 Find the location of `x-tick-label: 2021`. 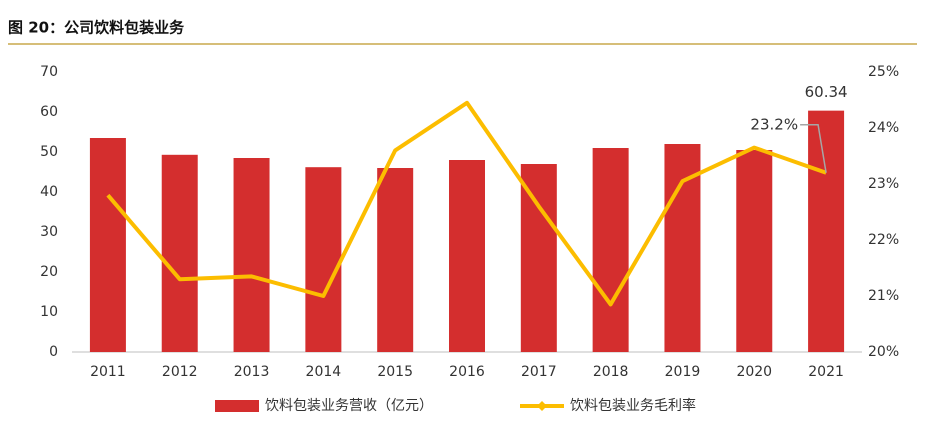

x-tick-label: 2021 is located at coordinates (826, 372).